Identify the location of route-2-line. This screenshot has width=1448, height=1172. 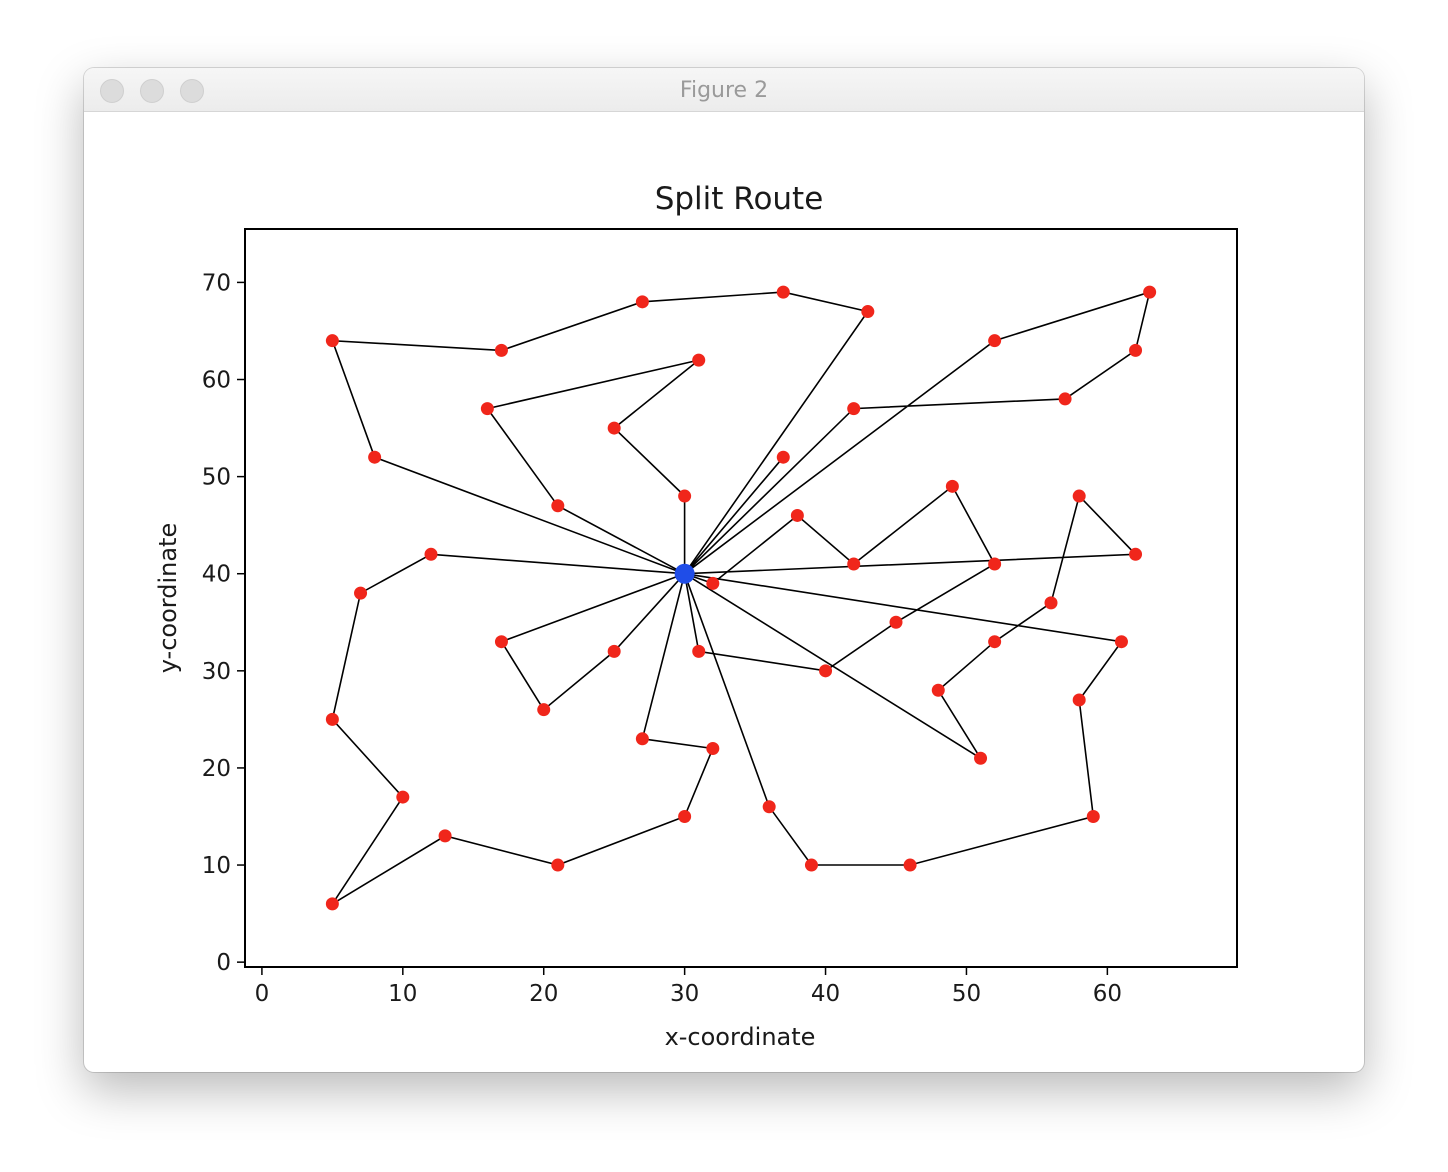
(600, 433).